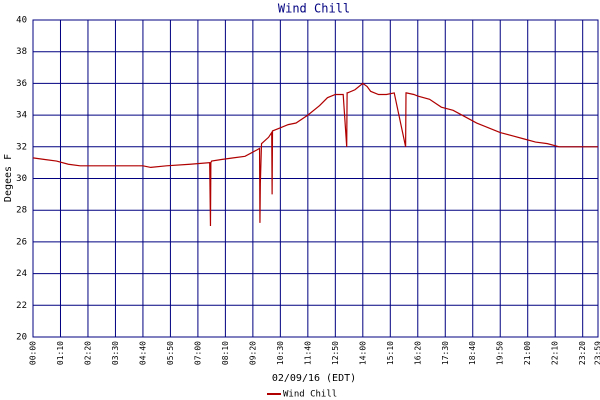 The height and width of the screenshot is (400, 600). What do you see at coordinates (225, 353) in the screenshot?
I see `x-tick-label: 08:10` at bounding box center [225, 353].